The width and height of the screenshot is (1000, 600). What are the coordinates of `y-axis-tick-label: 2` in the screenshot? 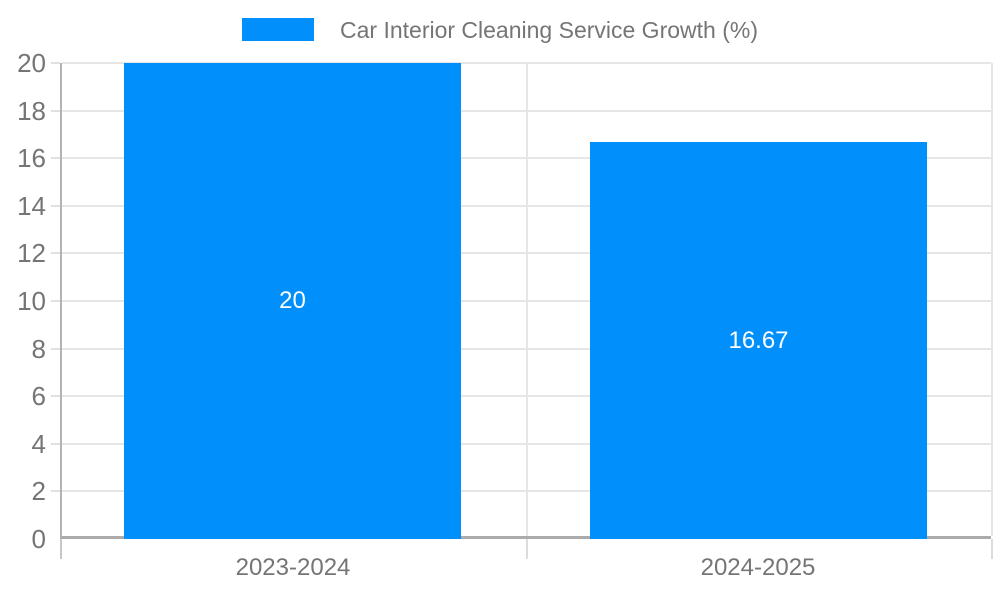 It's located at (38, 491).